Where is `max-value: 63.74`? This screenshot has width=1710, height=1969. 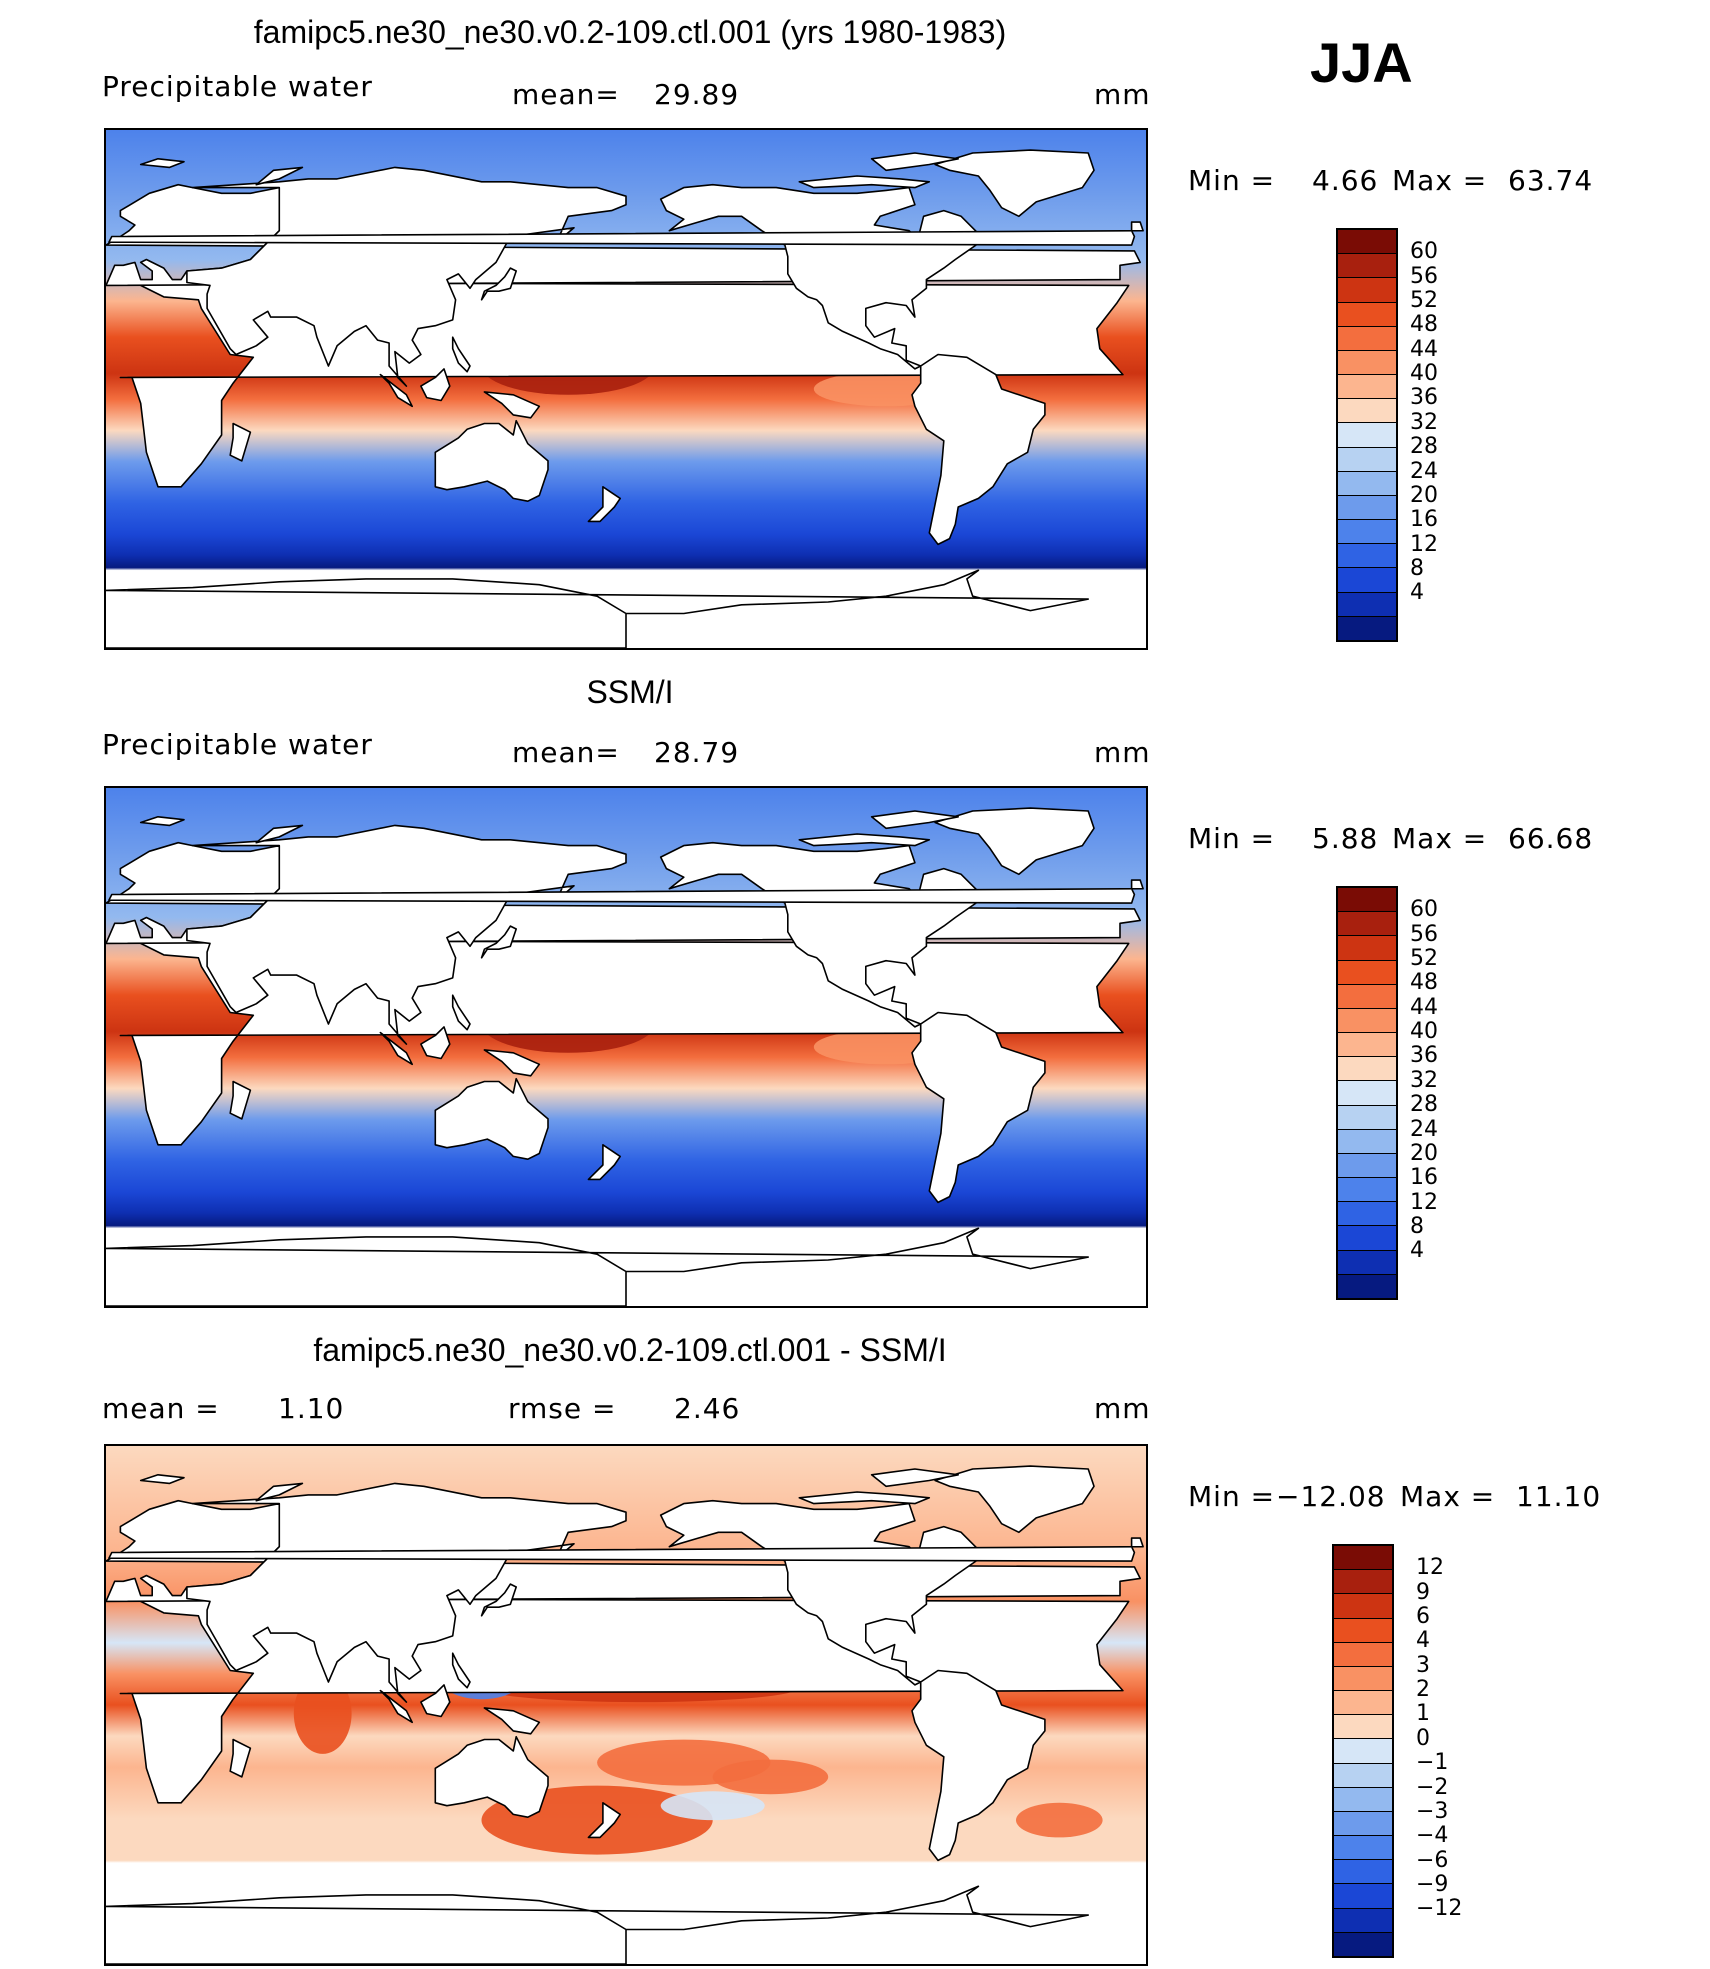
max-value: 63.74 is located at coordinates (1551, 180).